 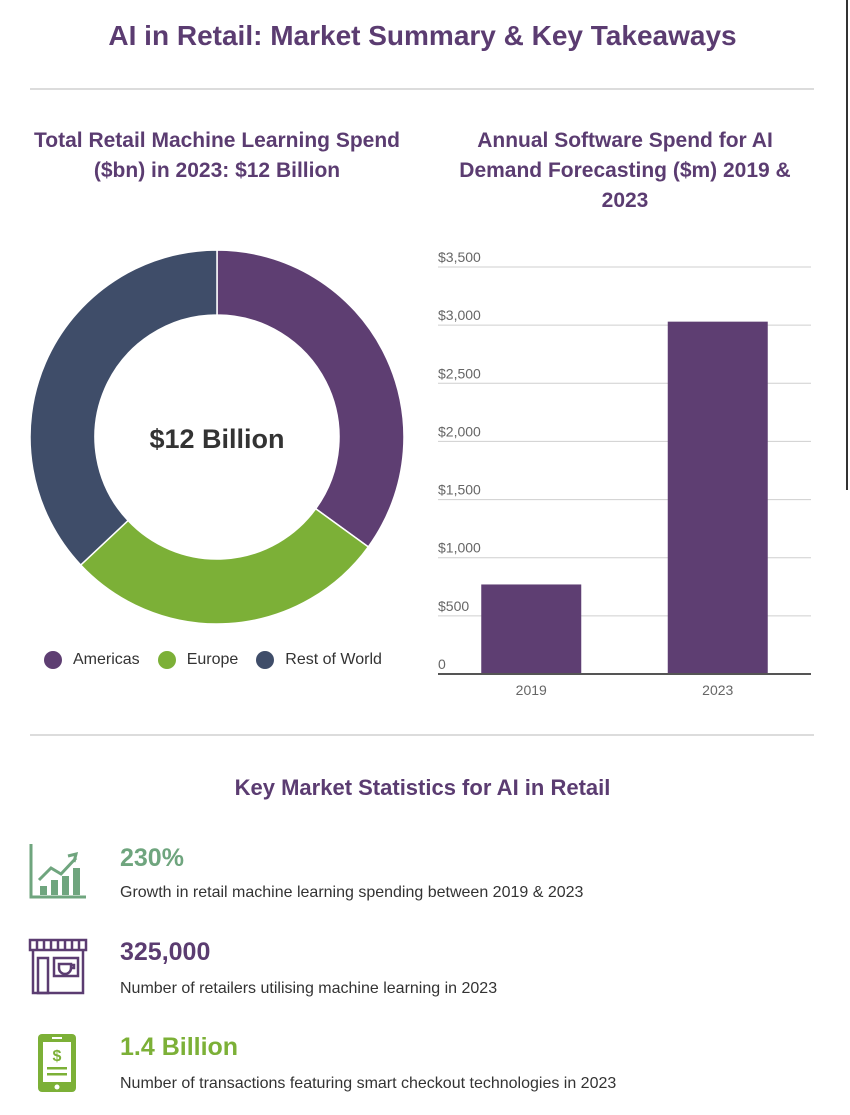 I want to click on y-tick-label: $3,500, so click(x=459, y=257).